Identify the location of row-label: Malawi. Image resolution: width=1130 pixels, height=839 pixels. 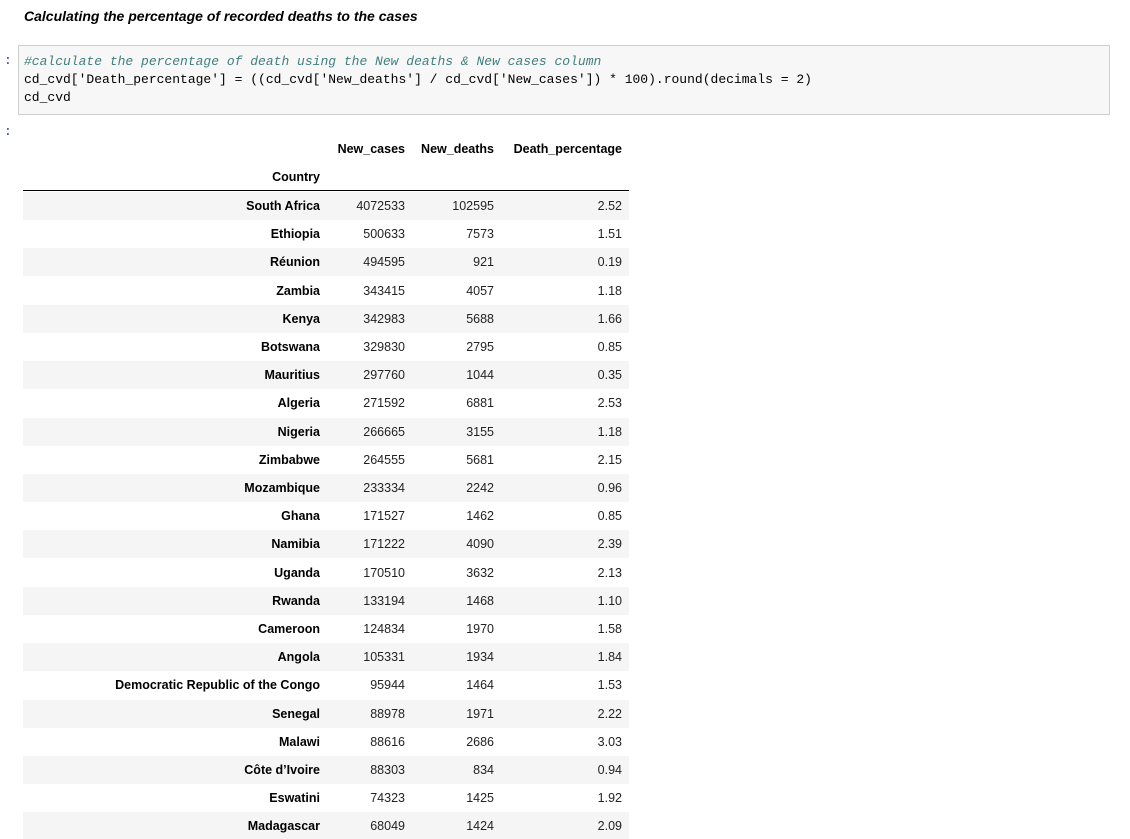
(299, 741).